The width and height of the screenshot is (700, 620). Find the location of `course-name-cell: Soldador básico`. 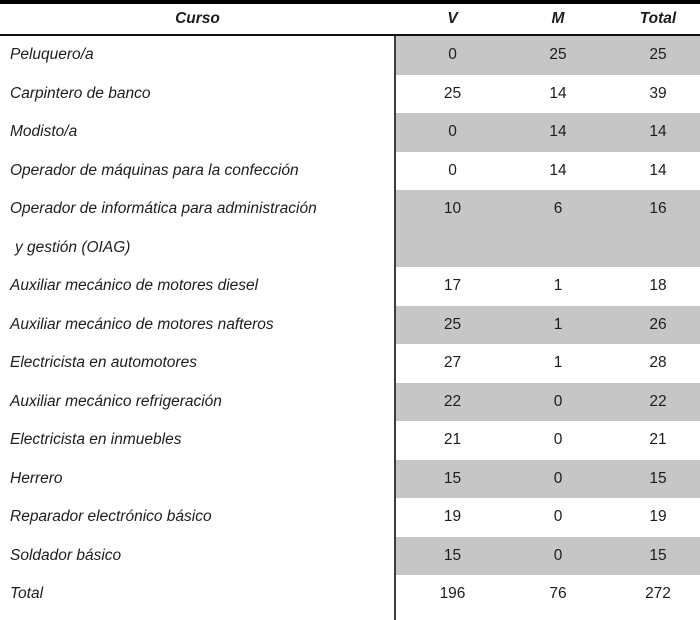

course-name-cell: Soldador básico is located at coordinates (197, 555).